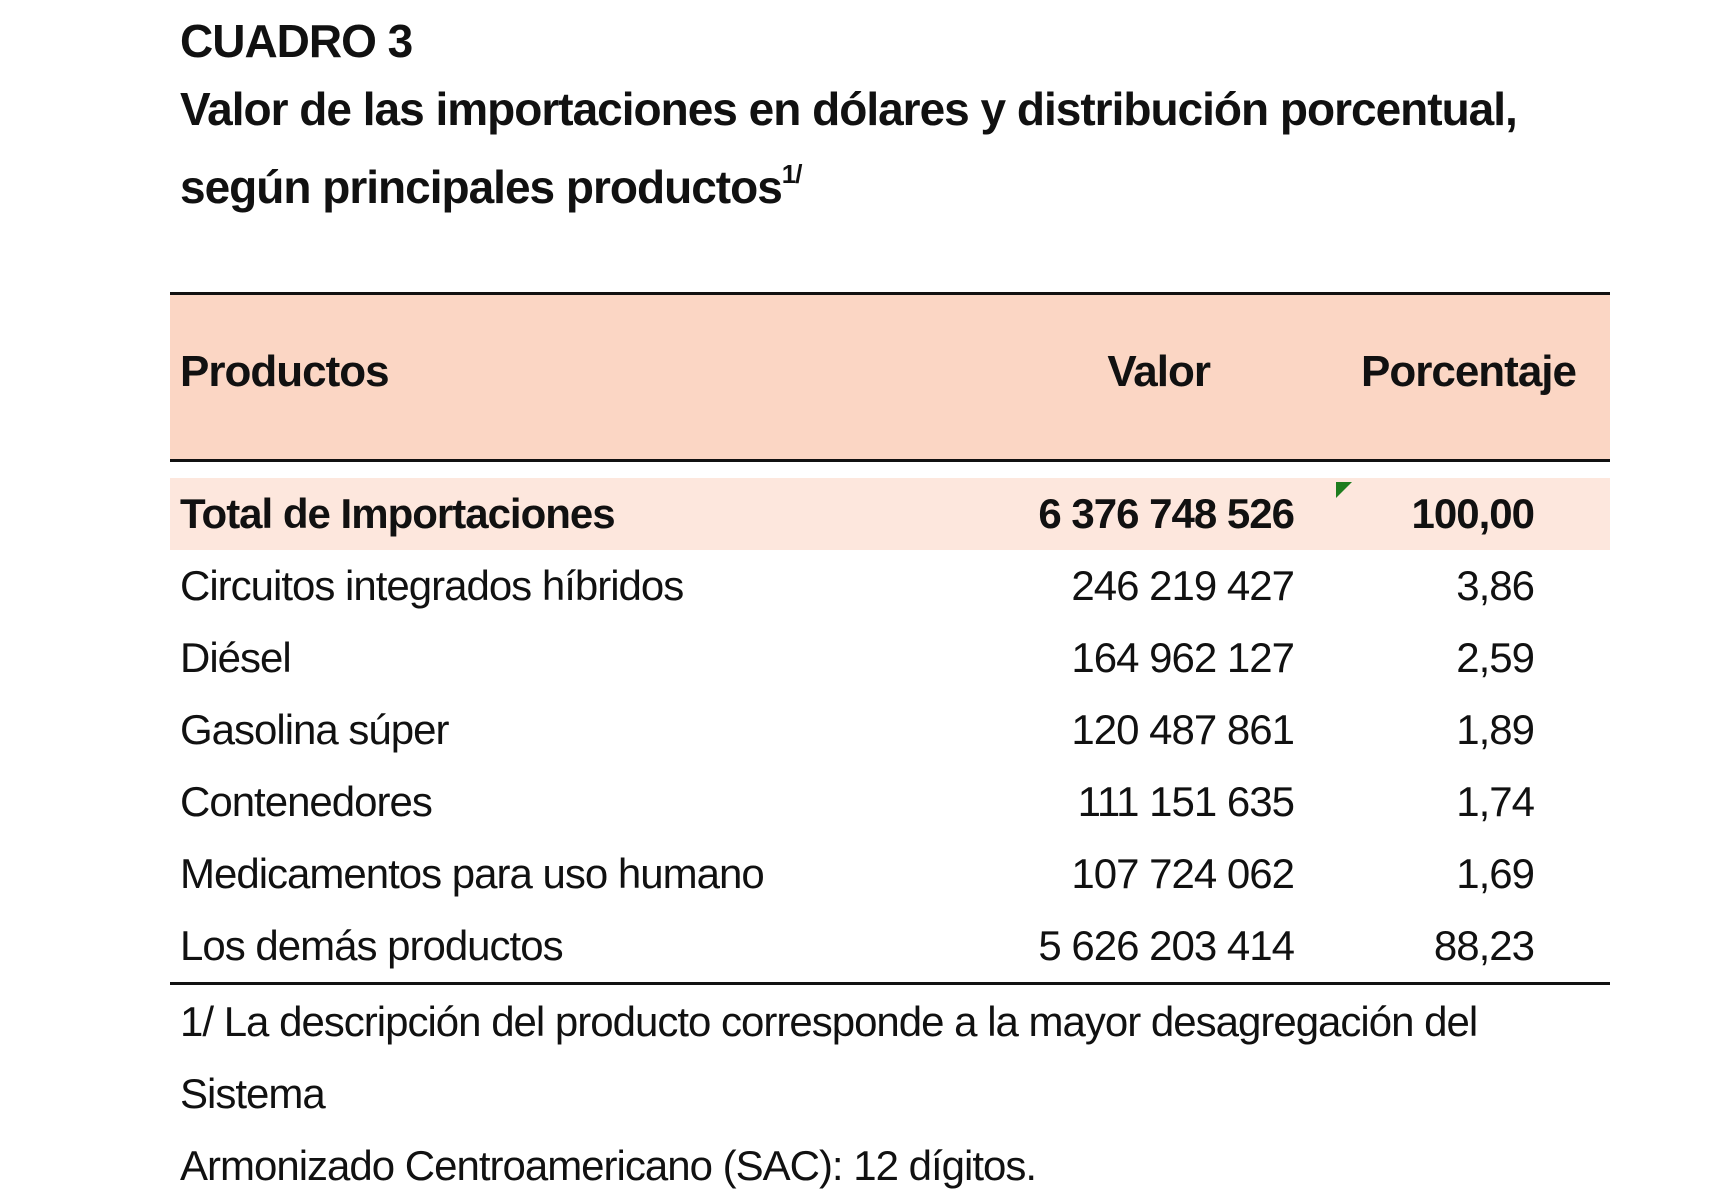 Image resolution: width=1712 pixels, height=1202 pixels. Describe the element at coordinates (1495, 729) in the screenshot. I see `row-percent: 1,89` at that location.